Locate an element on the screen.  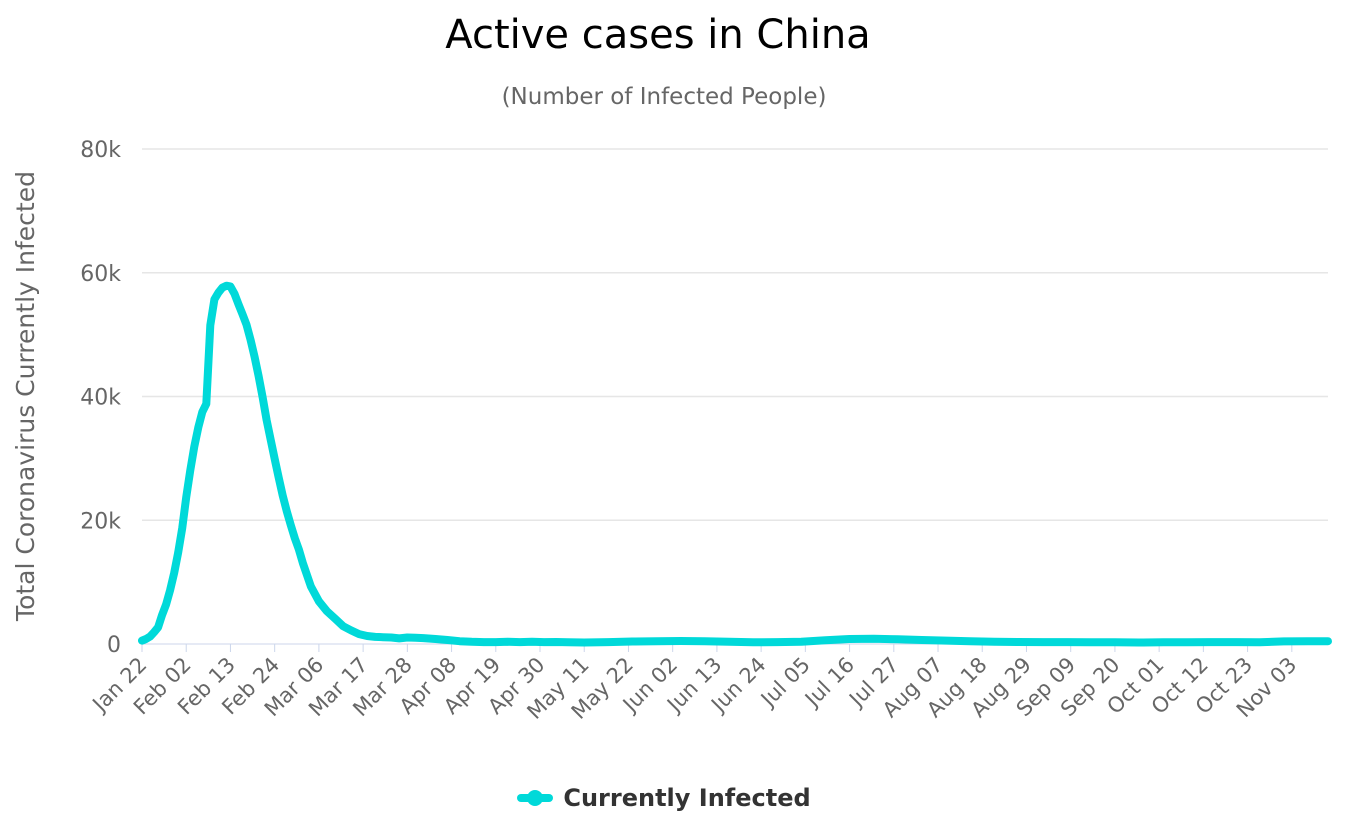
legend-symbol is located at coordinates (535, 798).